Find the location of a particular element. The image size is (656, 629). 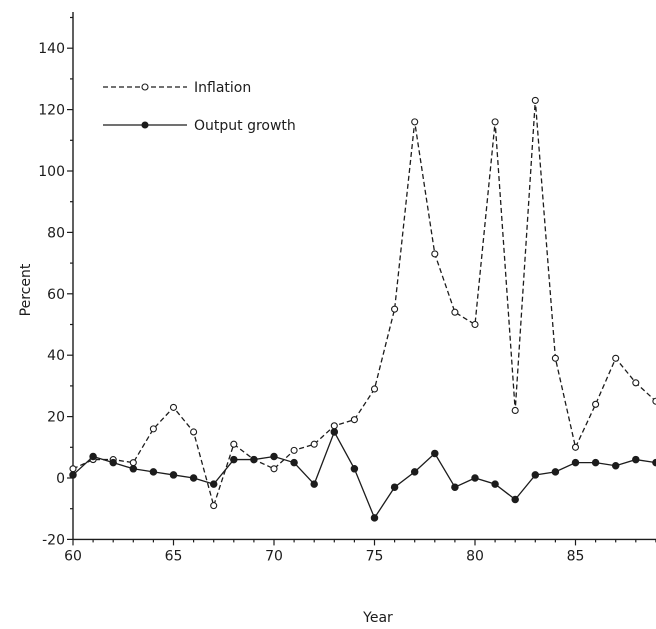

y-axis-title: Percent is located at coordinates (26, 289).